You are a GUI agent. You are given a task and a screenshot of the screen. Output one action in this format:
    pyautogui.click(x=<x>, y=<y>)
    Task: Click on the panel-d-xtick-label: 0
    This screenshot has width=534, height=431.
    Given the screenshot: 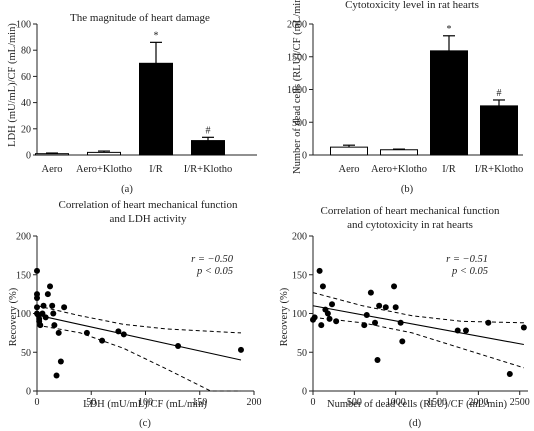 What is the action you would take?
    pyautogui.click(x=313, y=402)
    